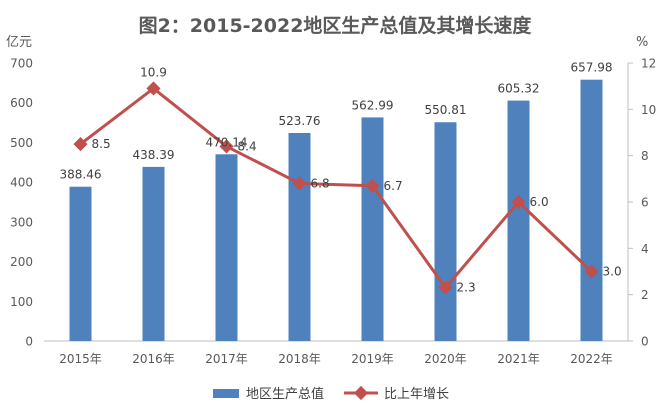  I want to click on right-tick-label: 6, so click(645, 203).